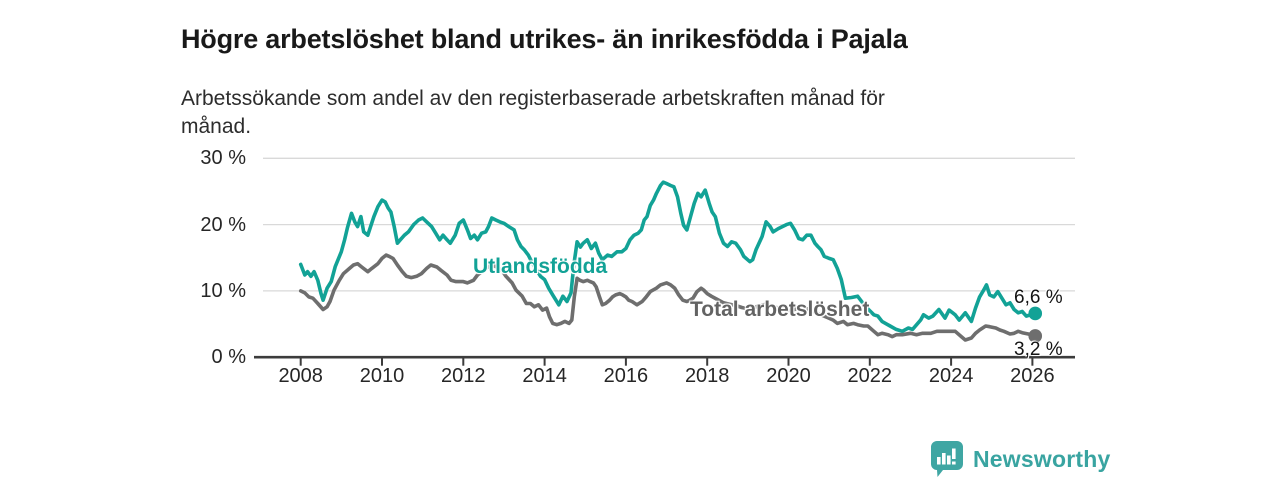 This screenshot has width=1280, height=480. Describe the element at coordinates (544, 376) in the screenshot. I see `x-tick-label: 2014` at that location.